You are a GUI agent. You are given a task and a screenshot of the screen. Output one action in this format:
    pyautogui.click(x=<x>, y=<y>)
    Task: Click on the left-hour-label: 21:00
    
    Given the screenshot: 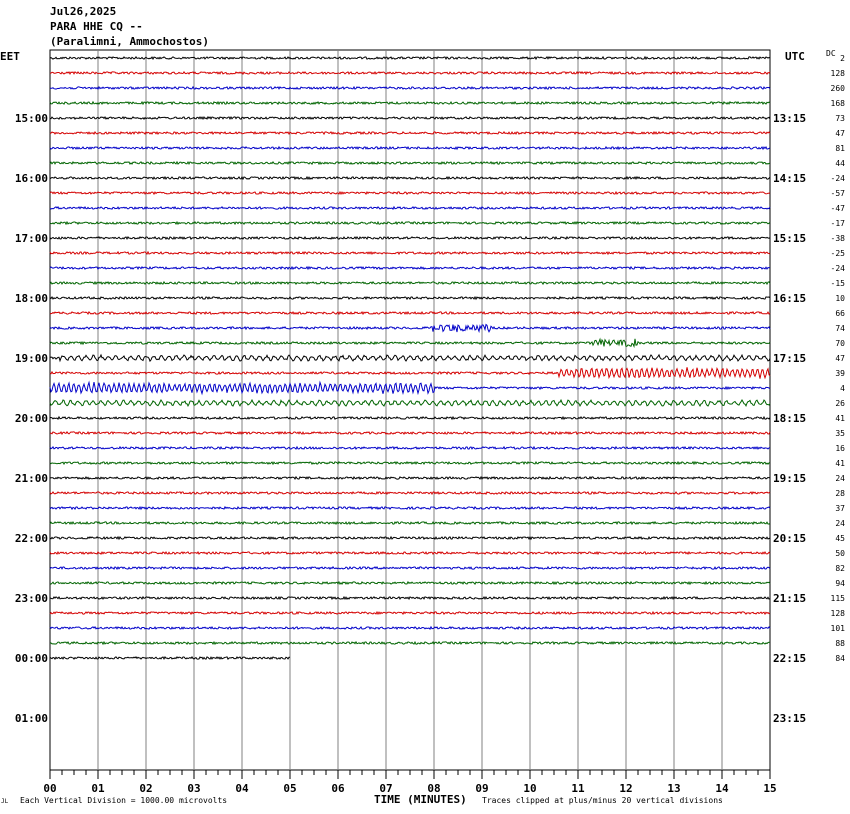 What is the action you would take?
    pyautogui.click(x=31, y=478)
    